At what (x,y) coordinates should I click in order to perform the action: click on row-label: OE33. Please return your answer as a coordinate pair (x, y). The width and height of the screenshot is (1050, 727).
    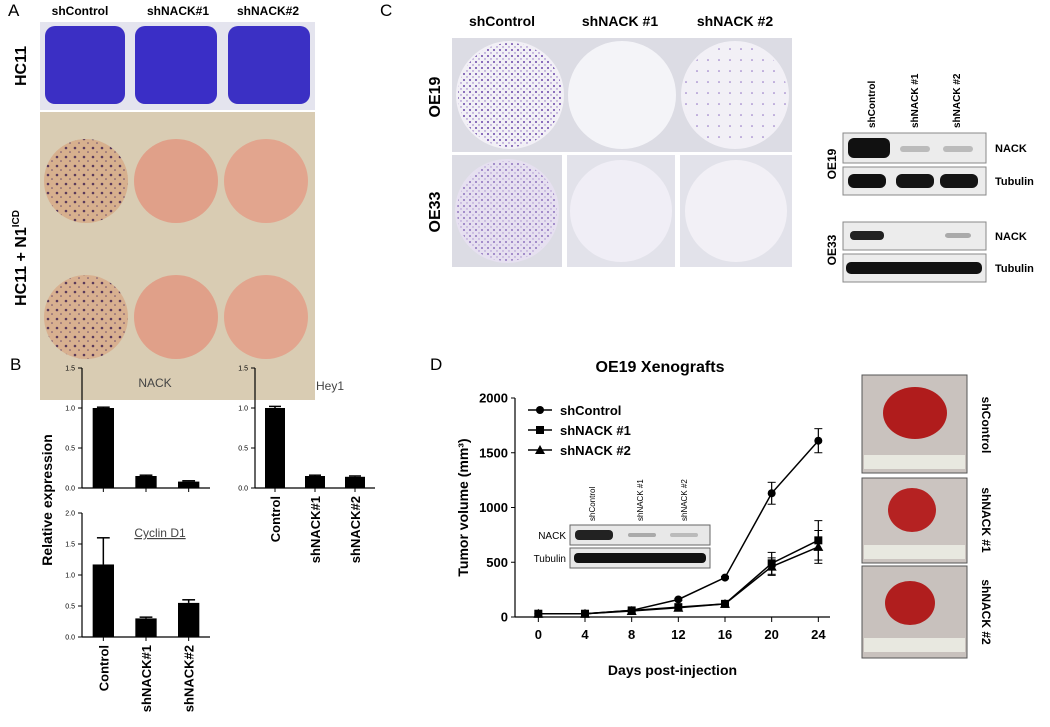
    Looking at the image, I should click on (435, 211).